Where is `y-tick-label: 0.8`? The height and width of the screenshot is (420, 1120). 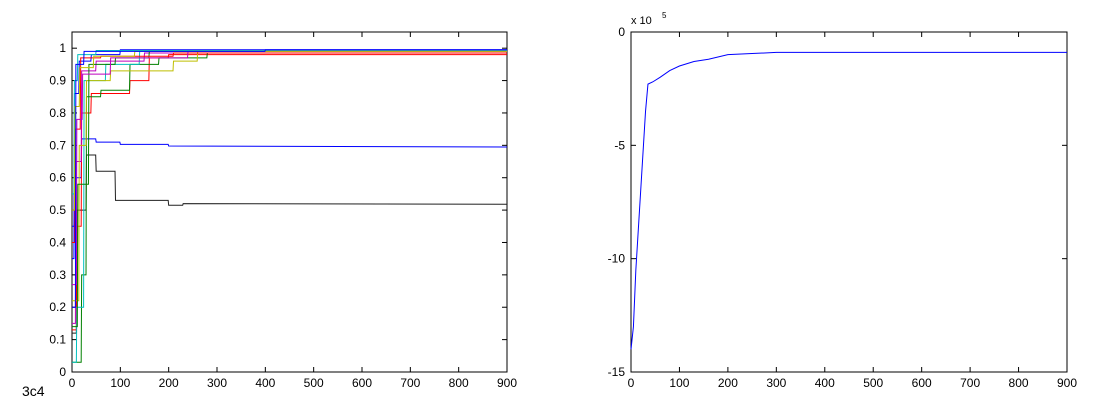
y-tick-label: 0.8 is located at coordinates (57, 113).